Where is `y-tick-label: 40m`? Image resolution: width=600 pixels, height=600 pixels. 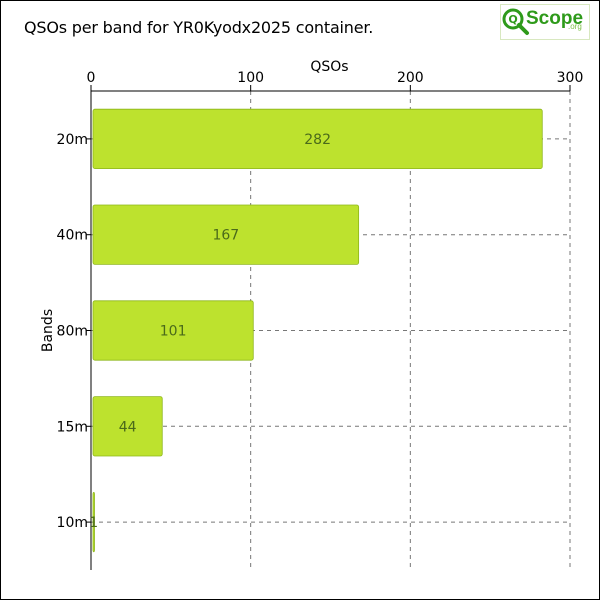 y-tick-label: 40m is located at coordinates (72, 236).